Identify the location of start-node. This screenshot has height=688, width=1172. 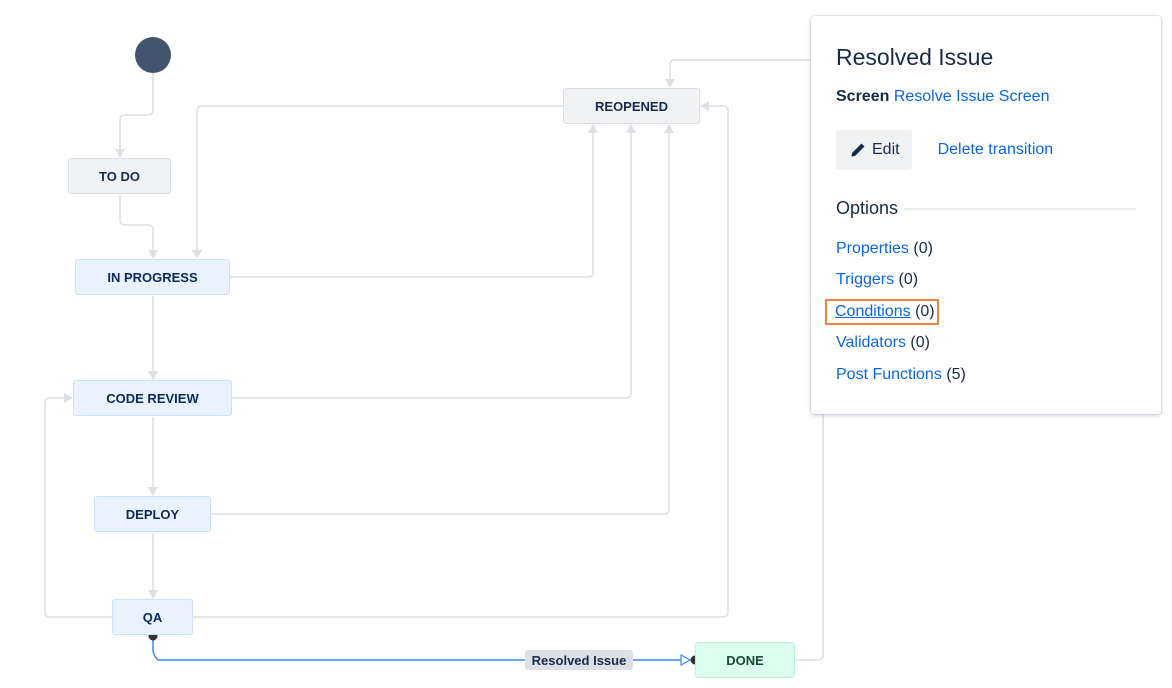
(153, 55).